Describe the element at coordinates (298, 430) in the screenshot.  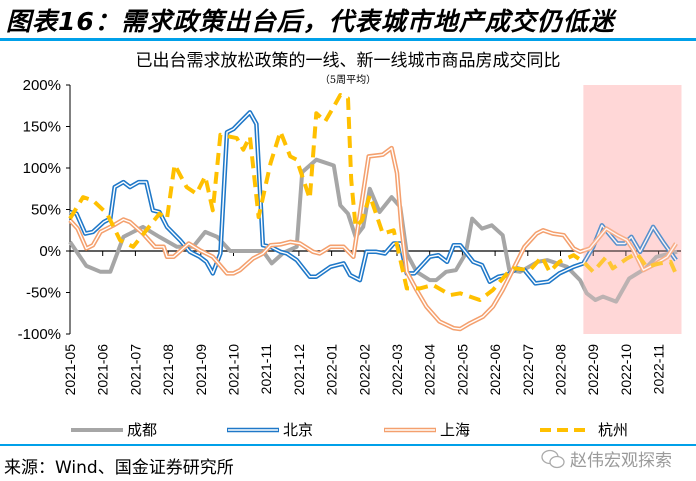
I see `legend-label: 北京` at that location.